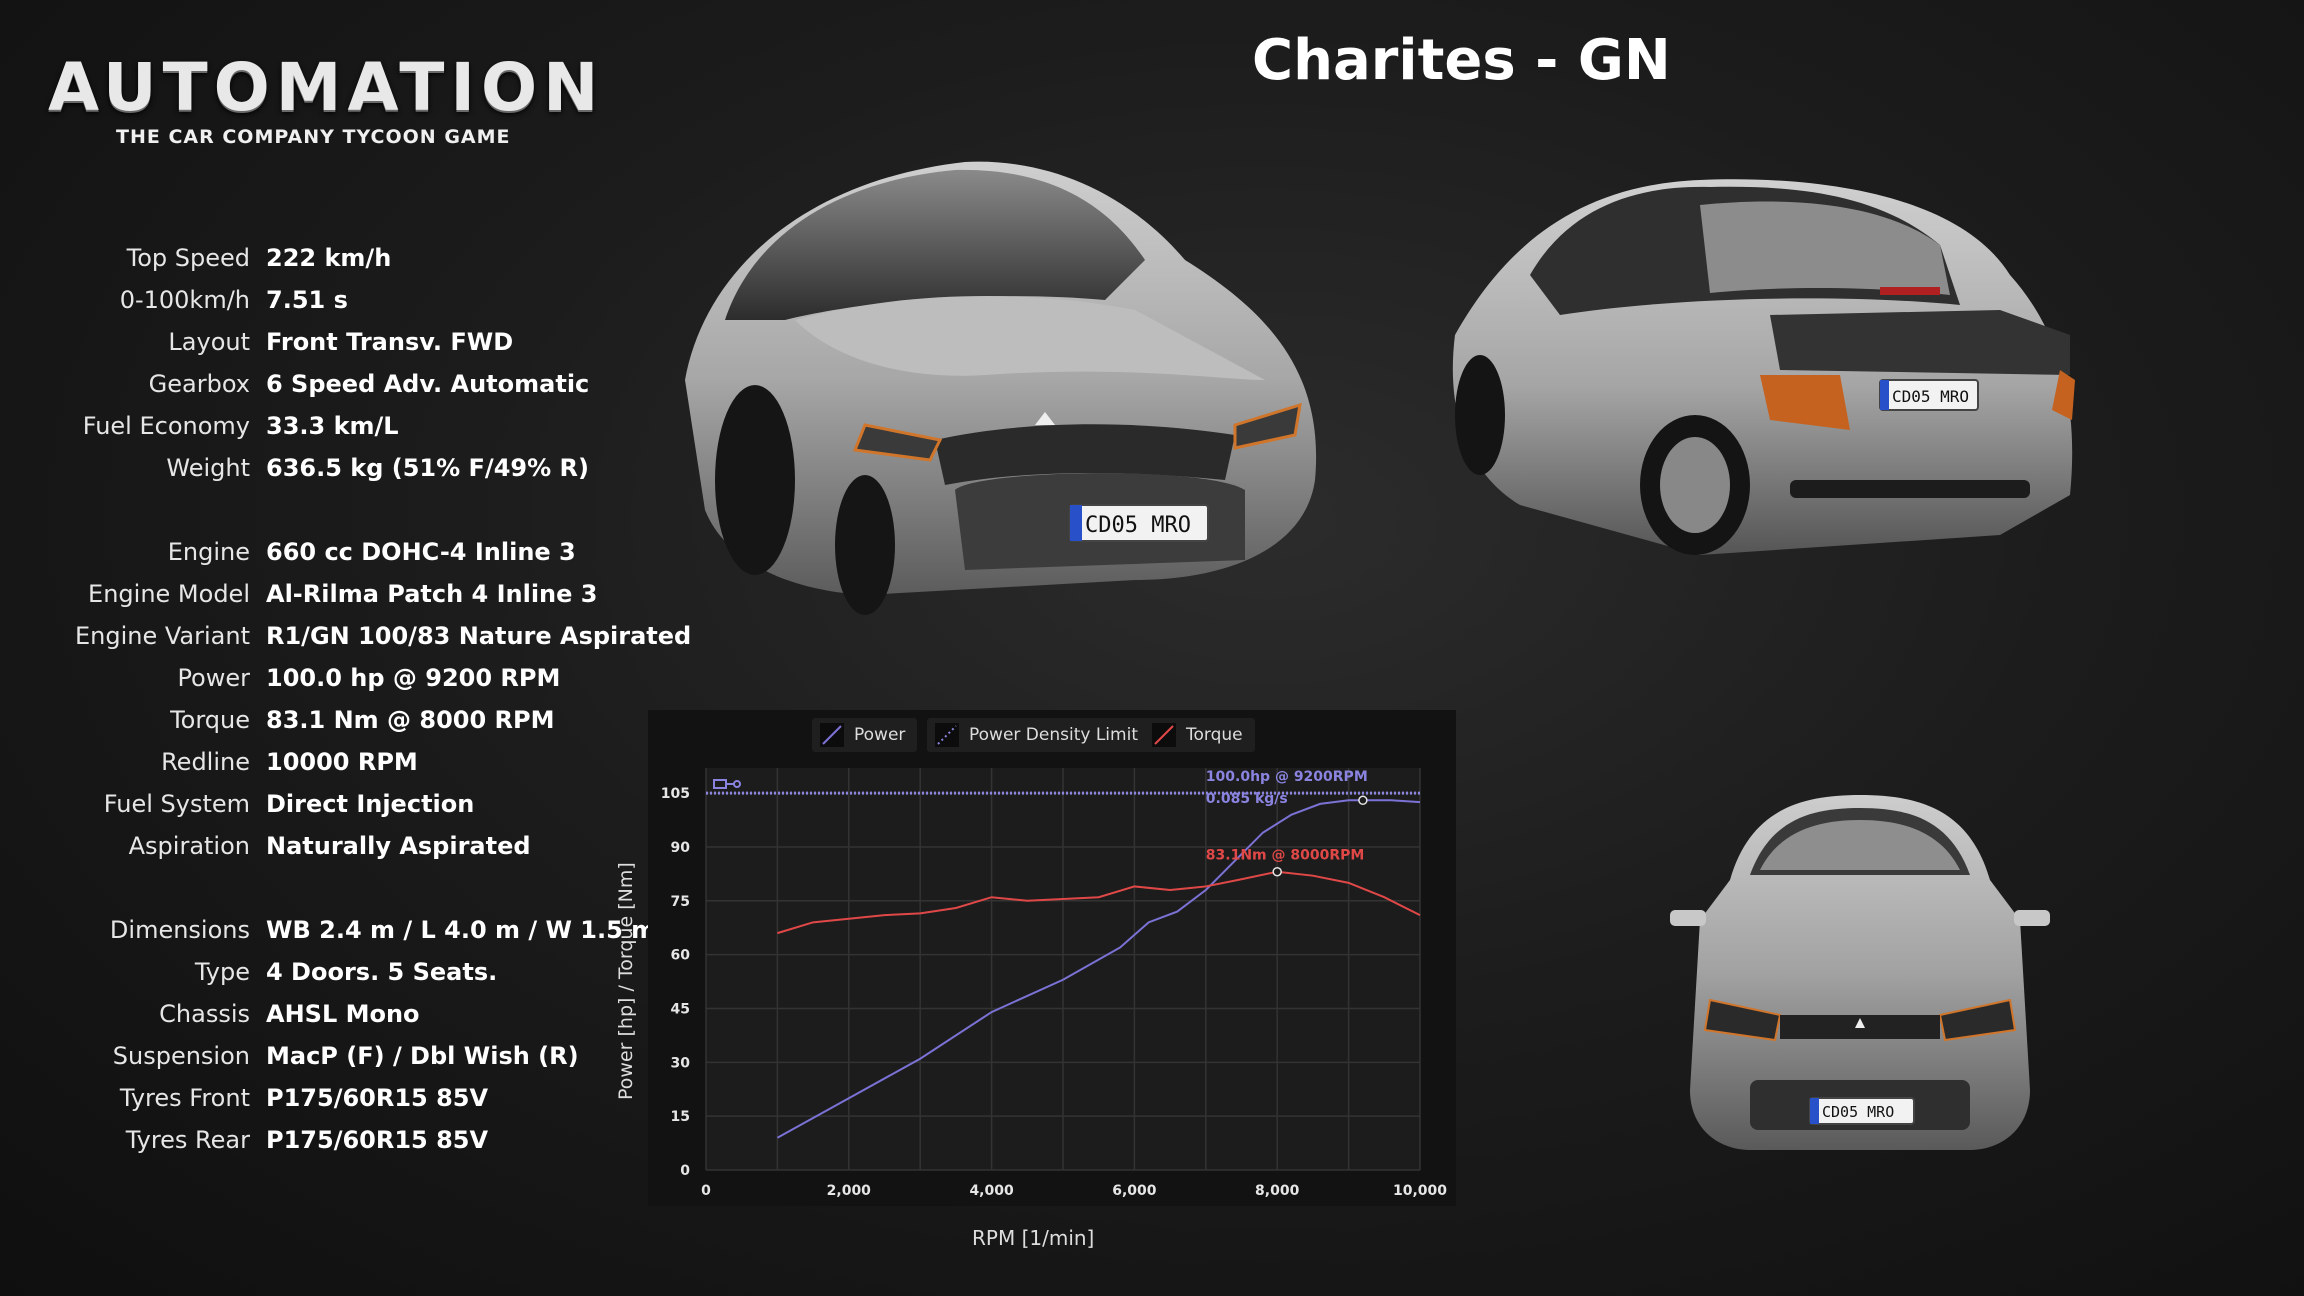 The image size is (2304, 1296). Describe the element at coordinates (326, 87) in the screenshot. I see `logo-wordmark: AUTOMATION` at that location.